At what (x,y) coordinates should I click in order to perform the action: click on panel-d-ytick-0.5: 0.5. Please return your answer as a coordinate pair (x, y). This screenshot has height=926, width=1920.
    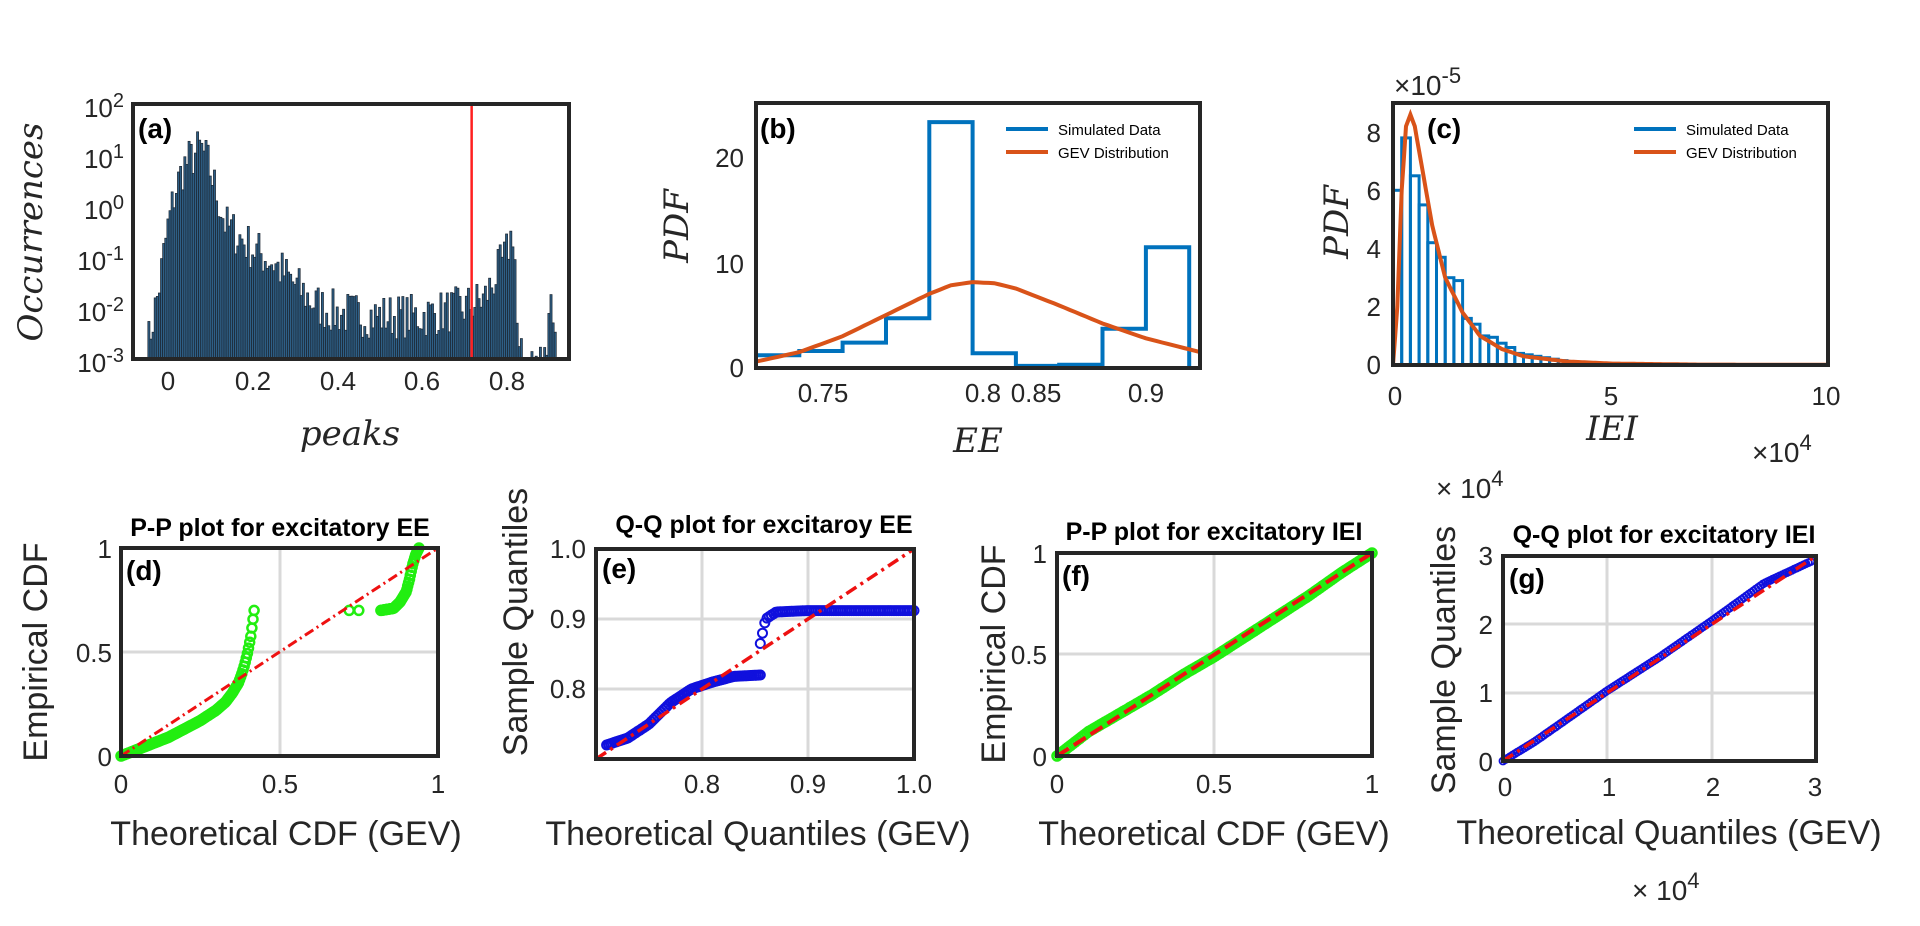
    Looking at the image, I should click on (94, 653).